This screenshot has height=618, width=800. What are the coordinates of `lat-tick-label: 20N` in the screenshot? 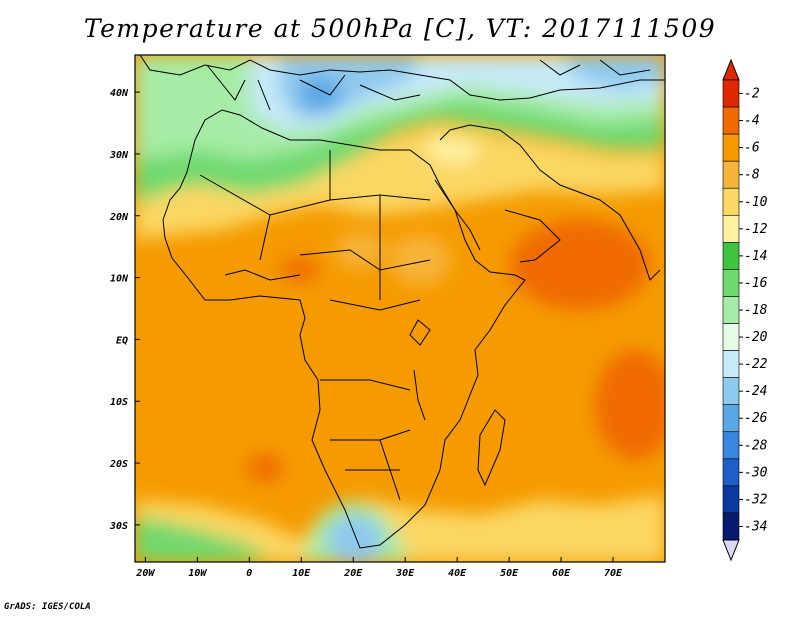 It's located at (119, 217).